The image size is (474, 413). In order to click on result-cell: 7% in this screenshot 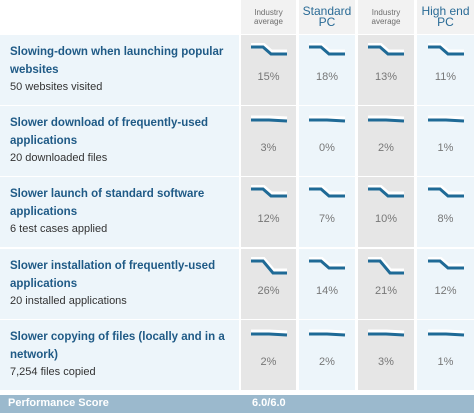, I will do `click(327, 212)`.